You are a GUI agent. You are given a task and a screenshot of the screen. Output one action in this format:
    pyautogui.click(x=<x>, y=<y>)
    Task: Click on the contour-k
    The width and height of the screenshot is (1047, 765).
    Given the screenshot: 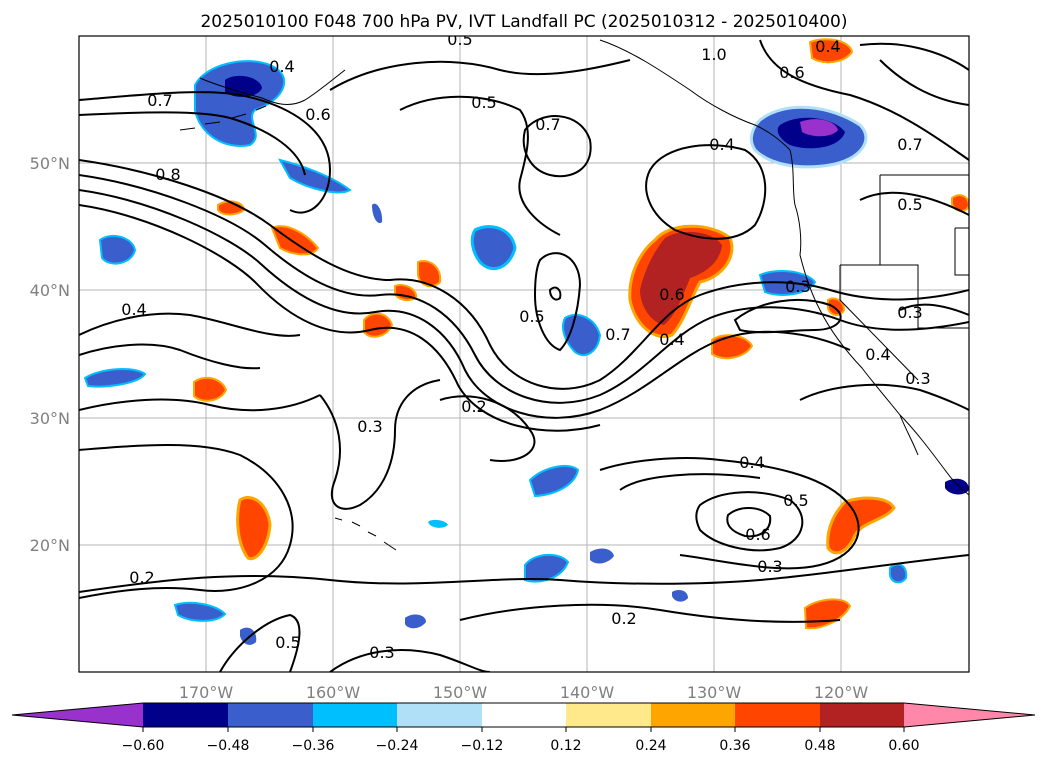 What is the action you would take?
    pyautogui.click(x=557, y=302)
    